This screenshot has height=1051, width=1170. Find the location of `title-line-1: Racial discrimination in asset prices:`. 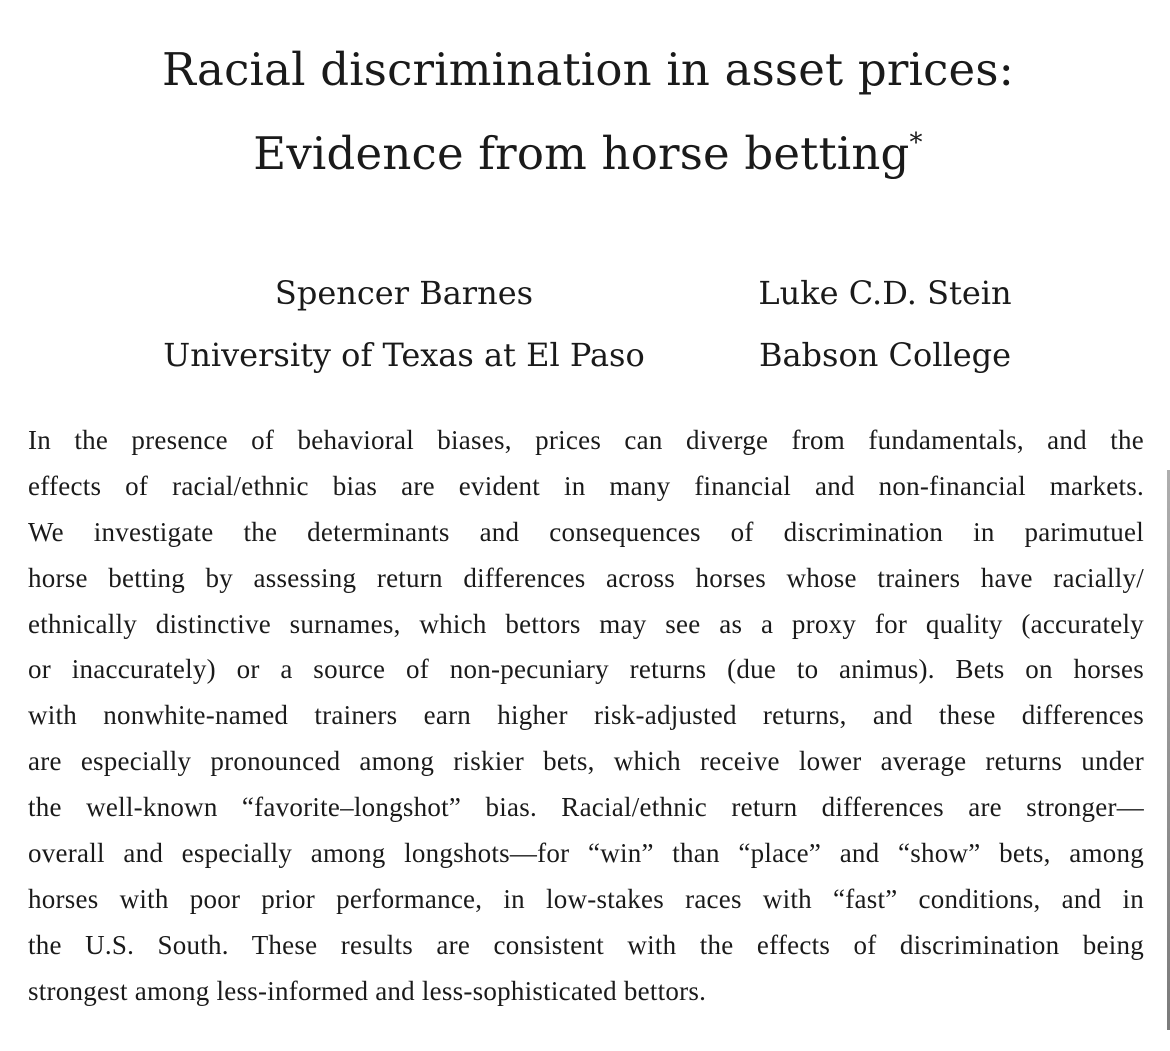

title-line-1: Racial discrimination in asset prices: is located at coordinates (588, 69).